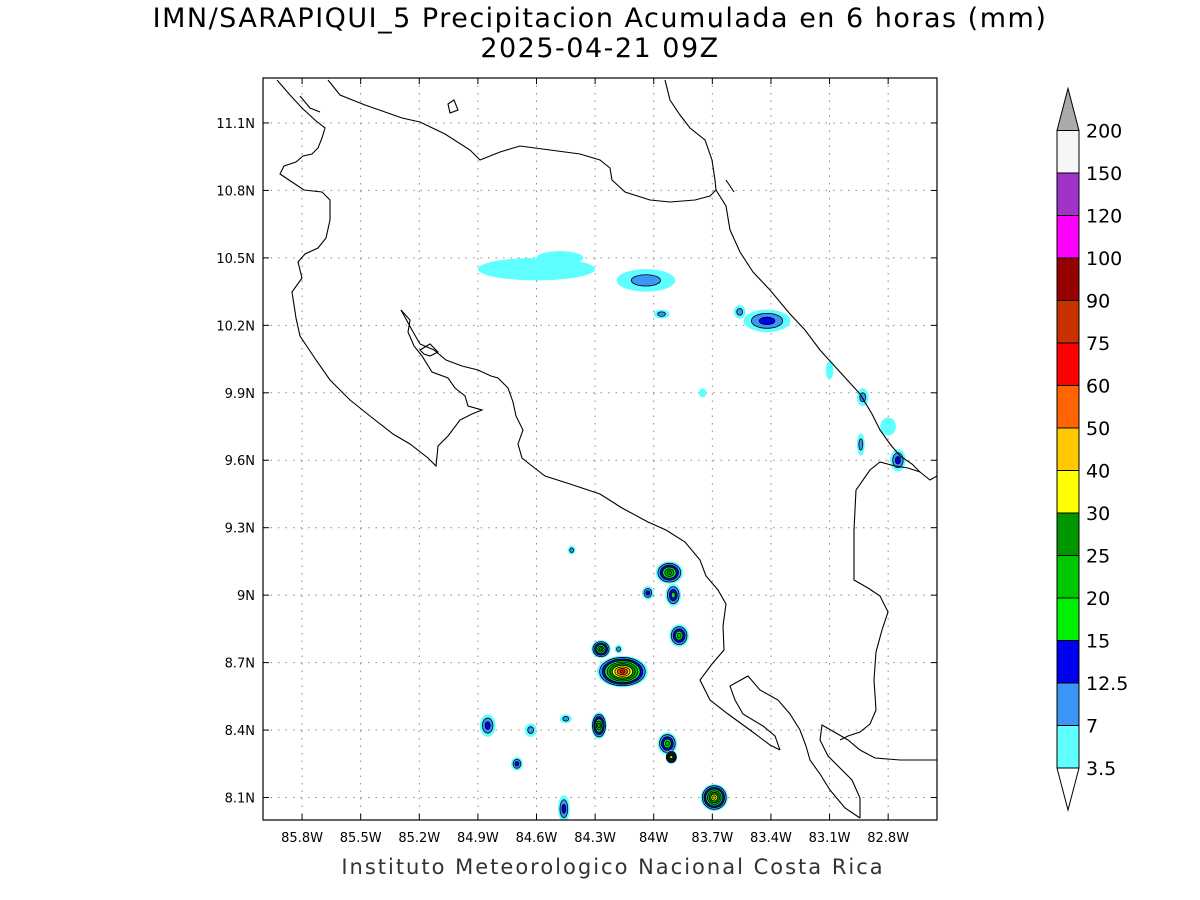 Image resolution: width=1200 pixels, height=900 pixels. I want to click on legend-label: 7, so click(1092, 727).